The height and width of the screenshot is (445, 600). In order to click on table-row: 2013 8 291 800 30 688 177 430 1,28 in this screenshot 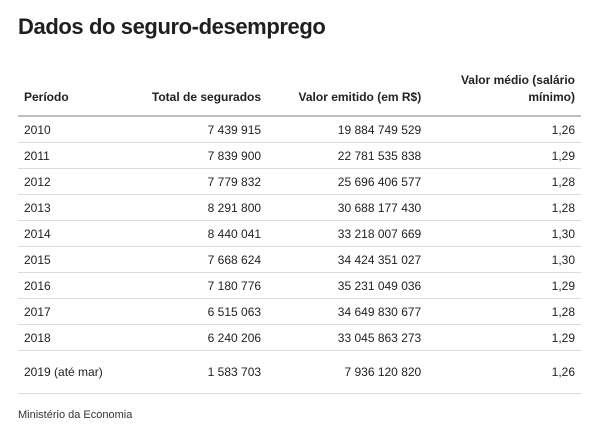, I will do `click(299, 207)`.